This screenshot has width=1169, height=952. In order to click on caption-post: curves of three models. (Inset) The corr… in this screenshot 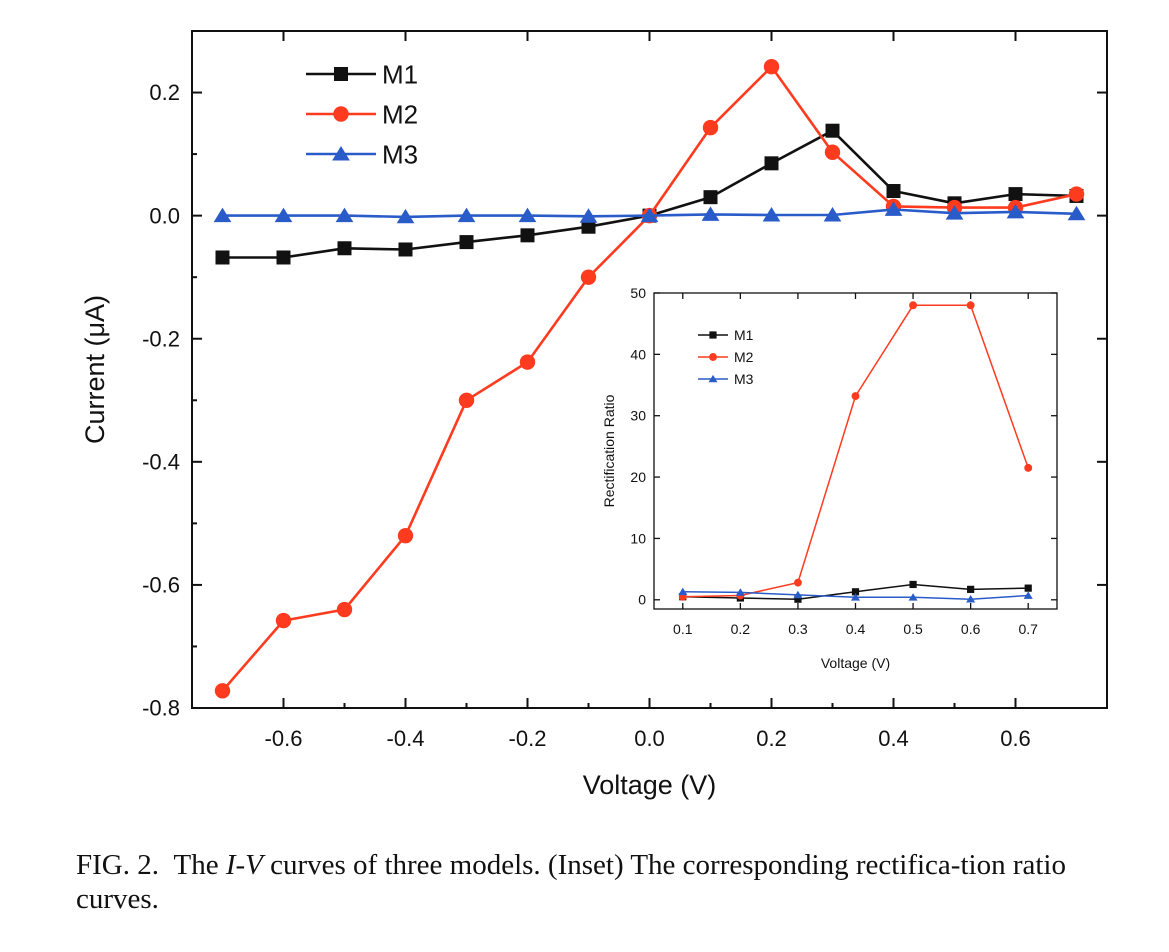, I will do `click(571, 882)`.